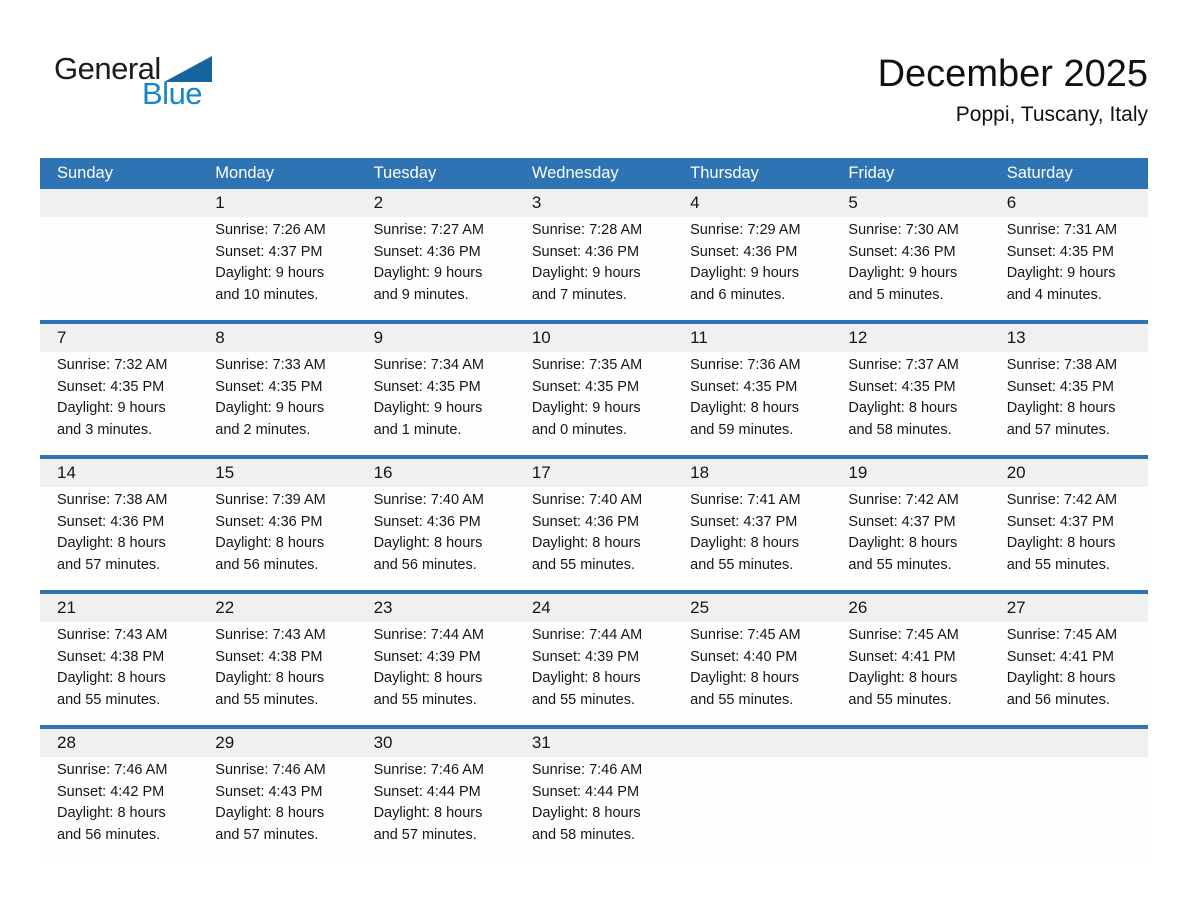 The width and height of the screenshot is (1188, 918). I want to click on day-number: 26, so click(858, 607).